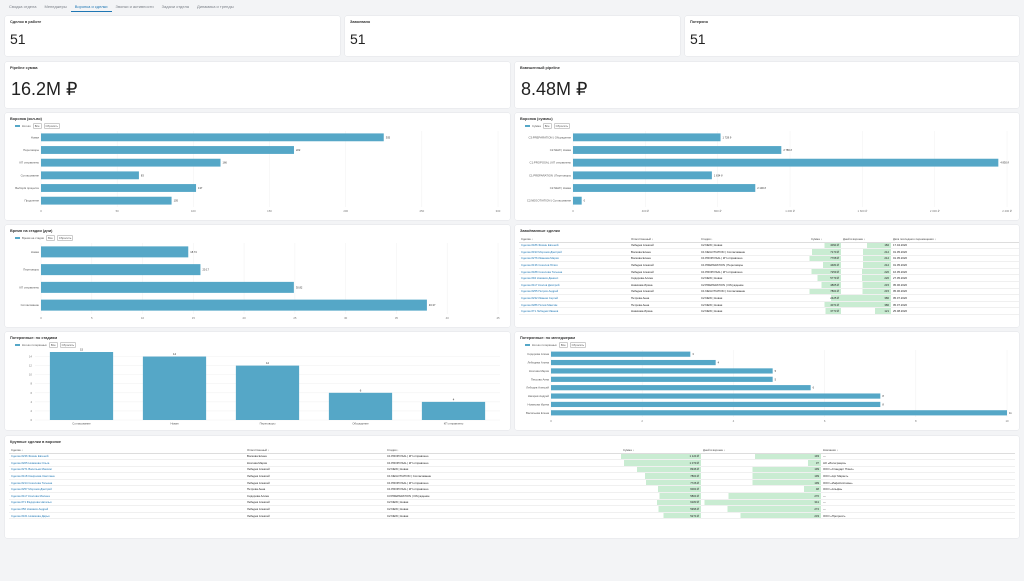  Describe the element at coordinates (574, 272) in the screenshot. I see `deal-link: Сделка #188 Соколова Татьяна` at that location.